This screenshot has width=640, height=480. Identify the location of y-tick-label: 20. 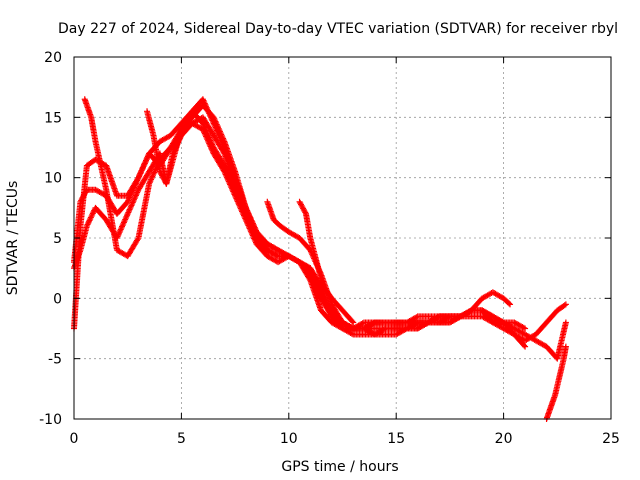
(53, 58).